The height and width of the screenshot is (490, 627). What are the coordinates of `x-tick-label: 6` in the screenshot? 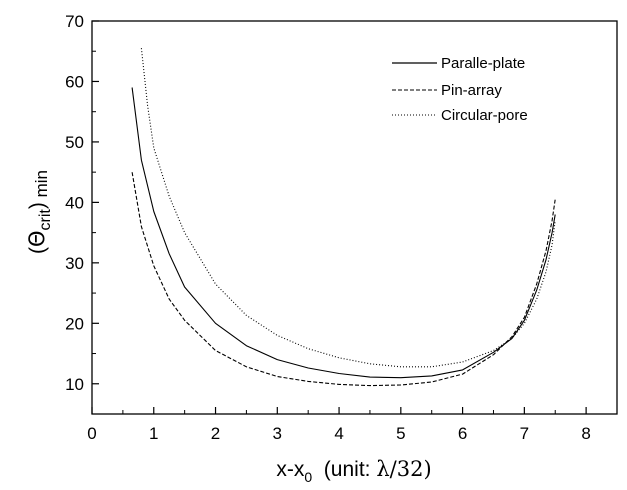 It's located at (462, 433).